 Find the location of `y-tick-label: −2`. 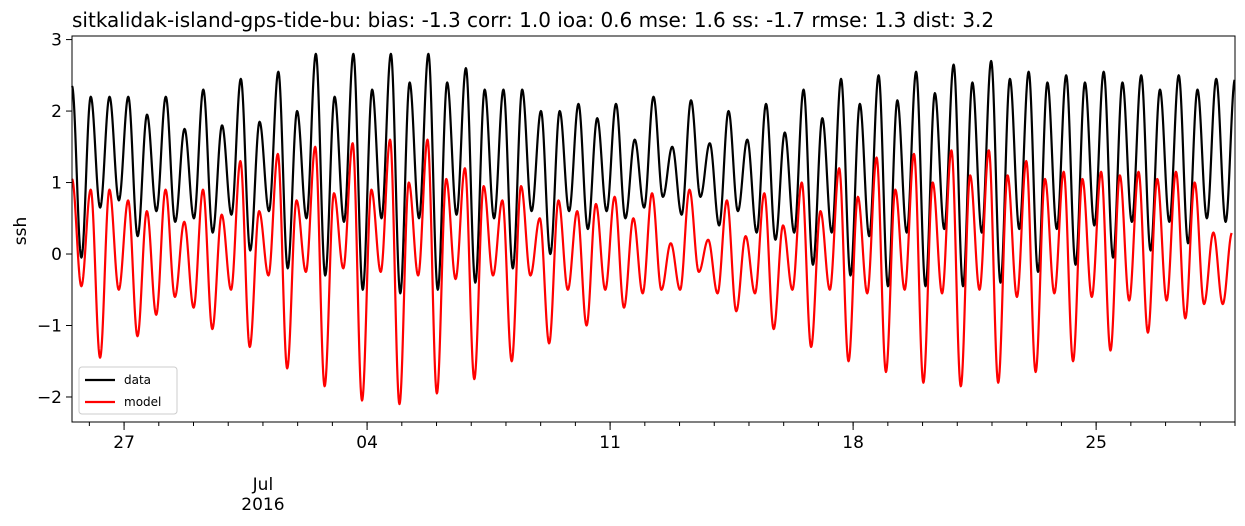

y-tick-label: −2 is located at coordinates (49, 398).